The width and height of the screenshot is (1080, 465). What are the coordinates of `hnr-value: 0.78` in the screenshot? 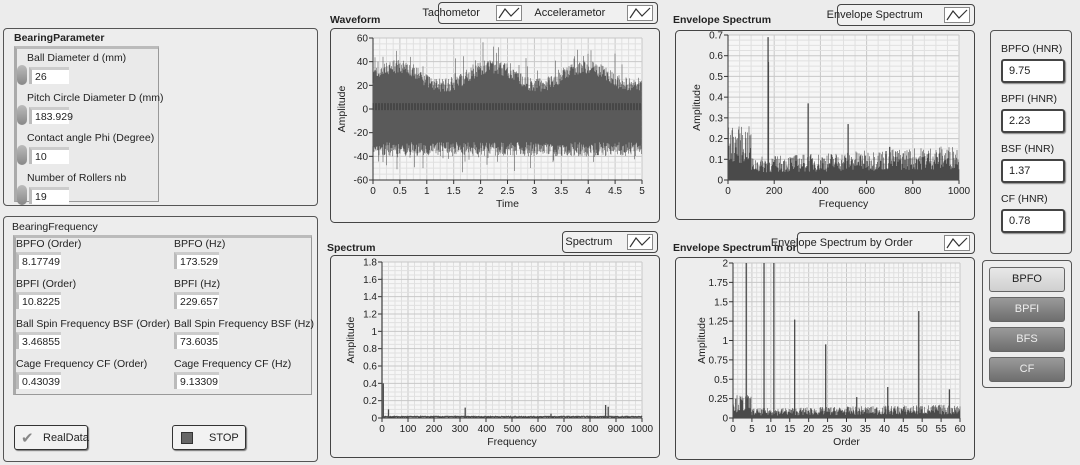 It's located at (1033, 221).